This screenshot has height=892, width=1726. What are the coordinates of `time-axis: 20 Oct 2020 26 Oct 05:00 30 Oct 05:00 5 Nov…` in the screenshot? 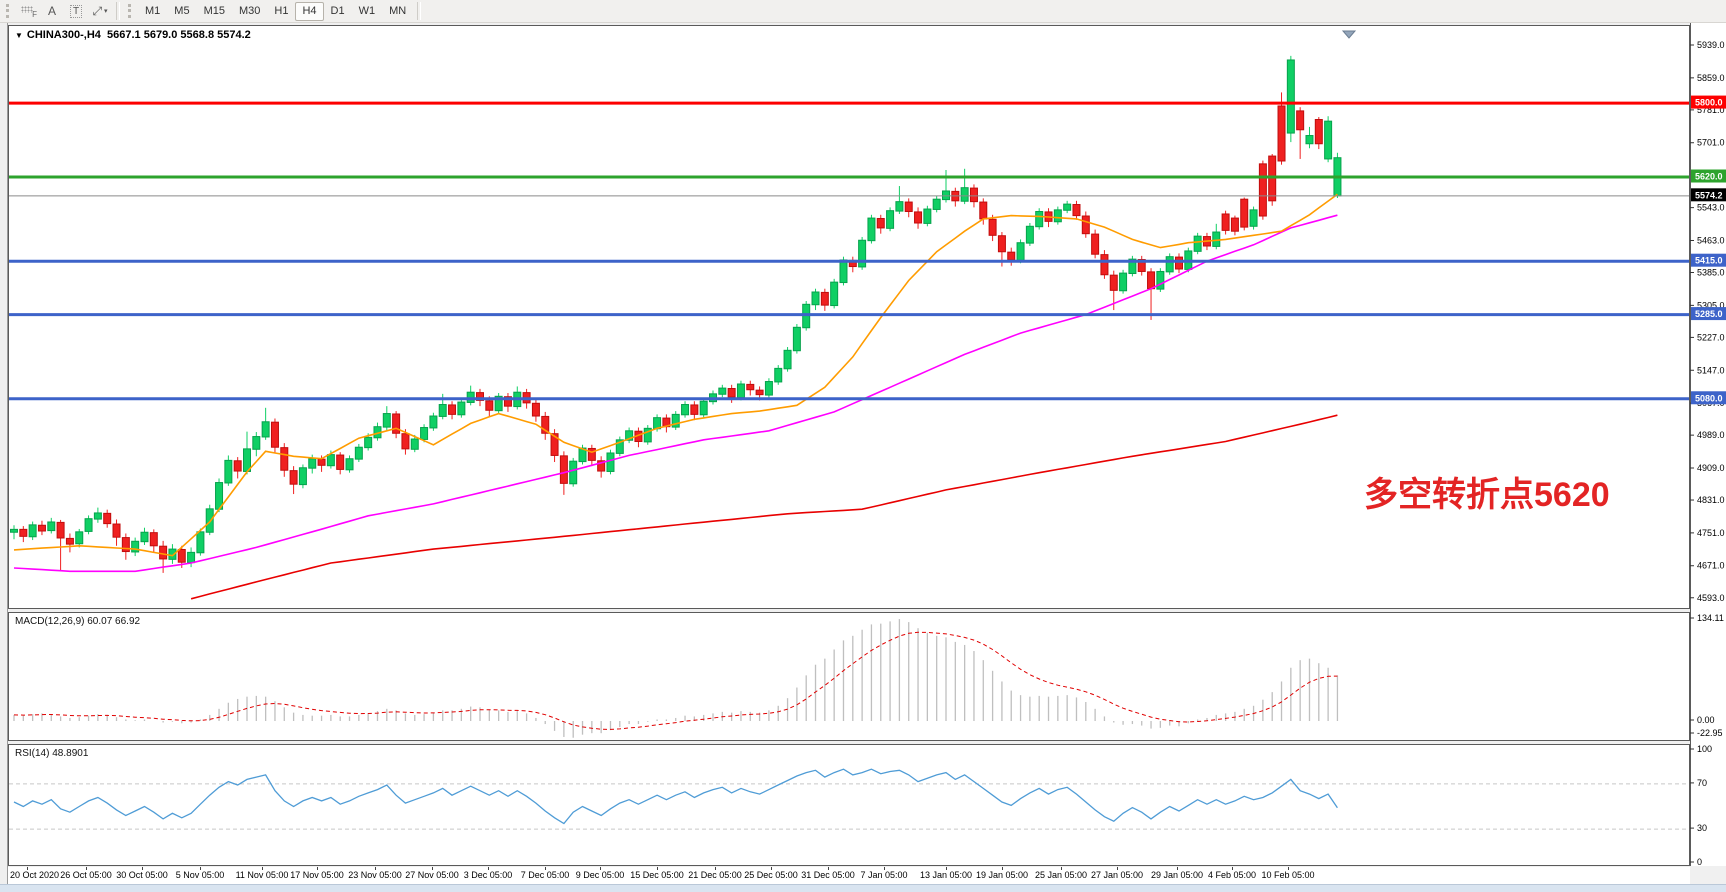 It's located at (849, 875).